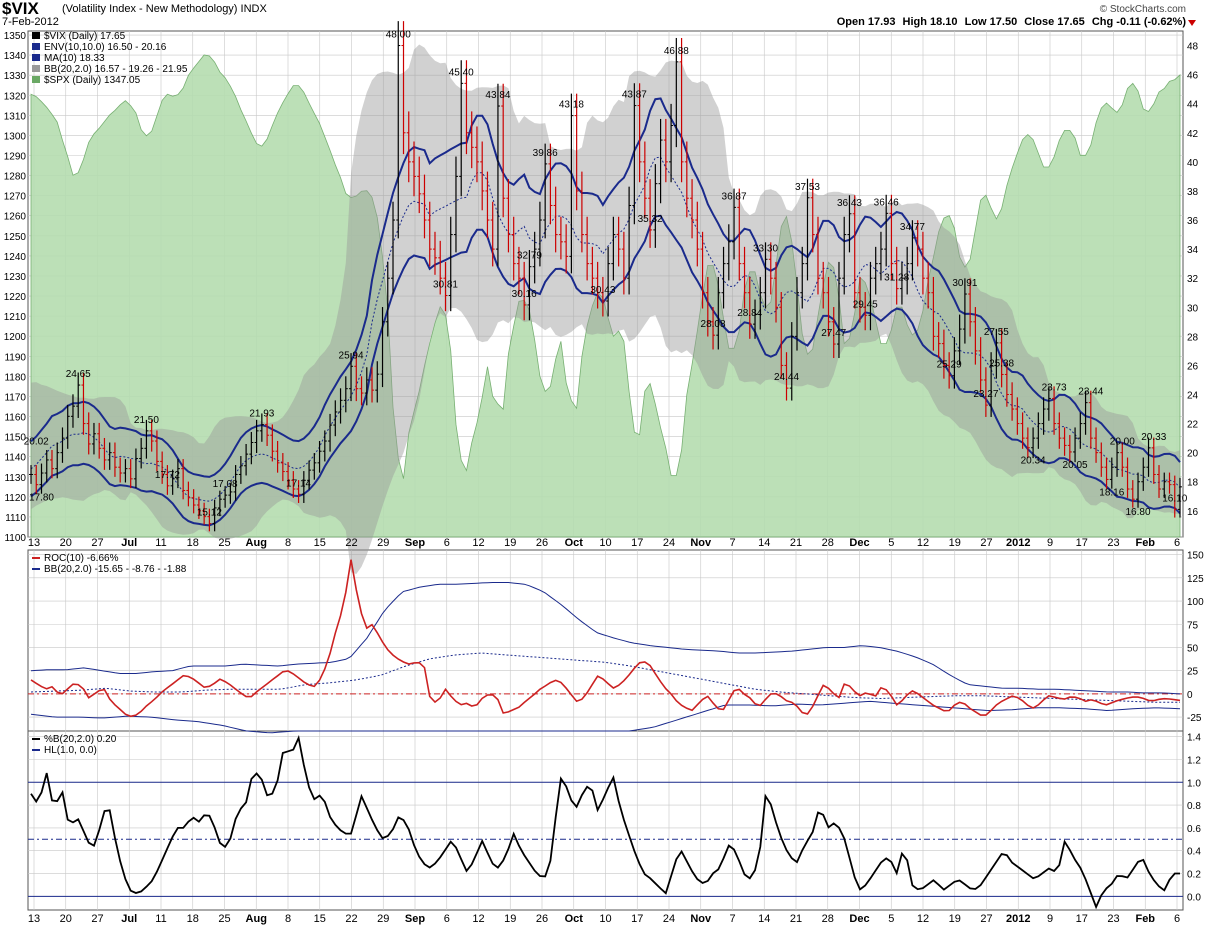 Image resolution: width=1214 pixels, height=927 pixels. Describe the element at coordinates (807, 187) in the screenshot. I see `price-label: 37.53` at that location.